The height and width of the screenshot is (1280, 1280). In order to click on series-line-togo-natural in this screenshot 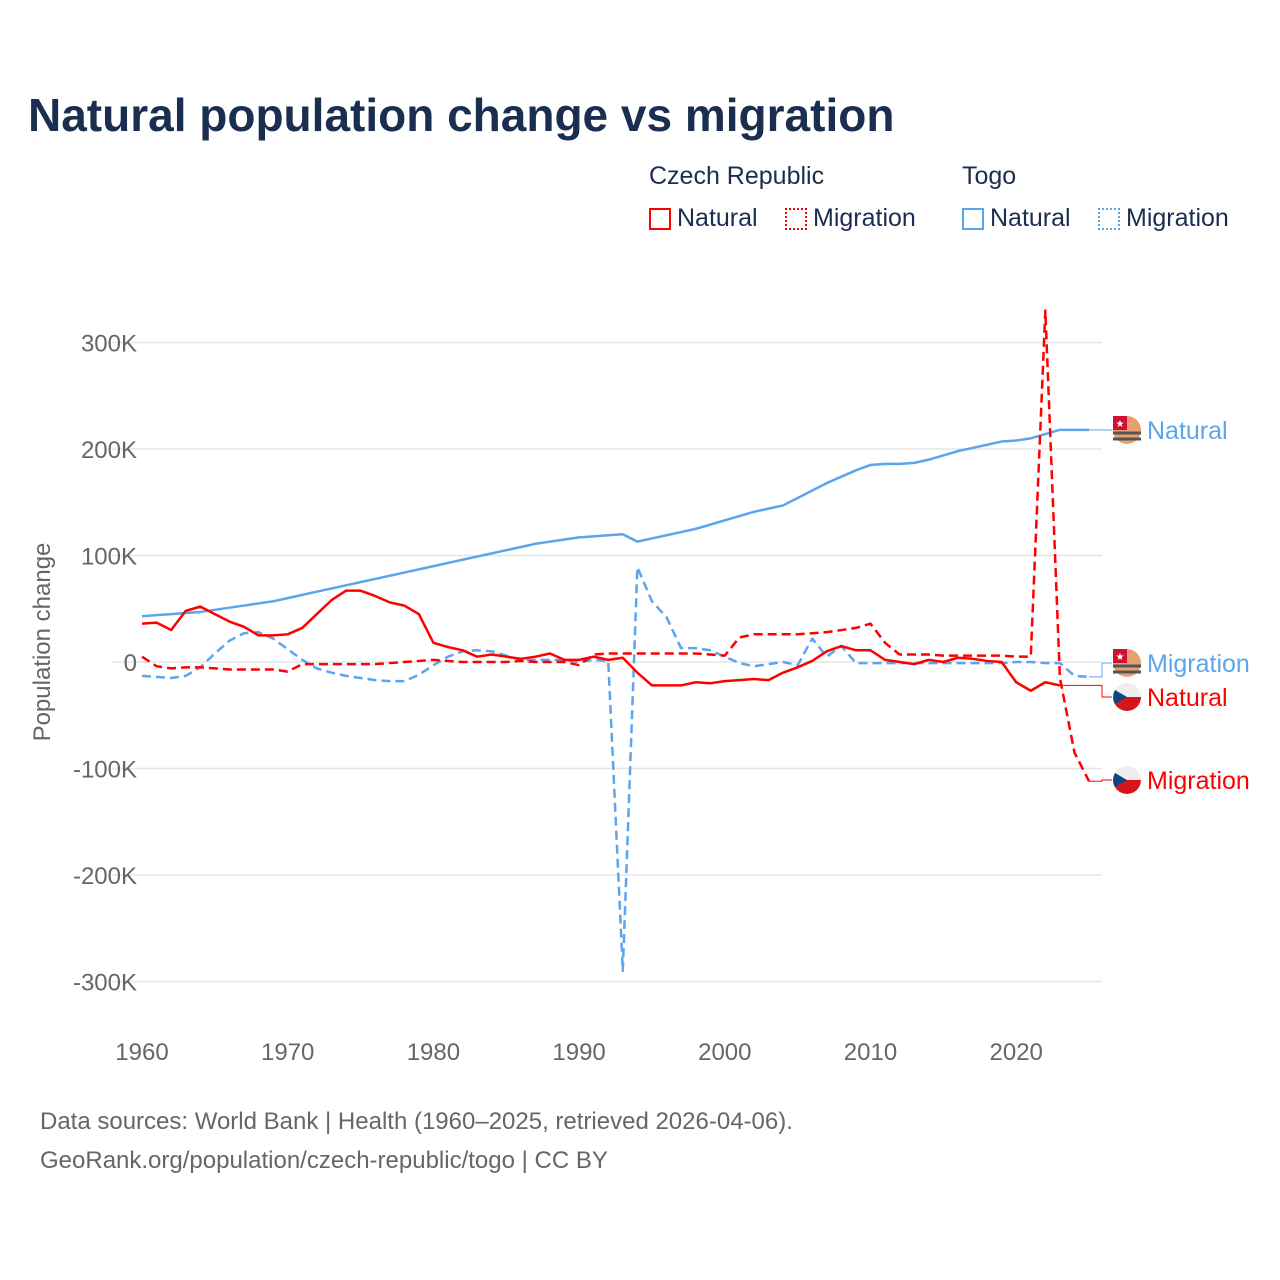, I will do `click(615, 523)`.